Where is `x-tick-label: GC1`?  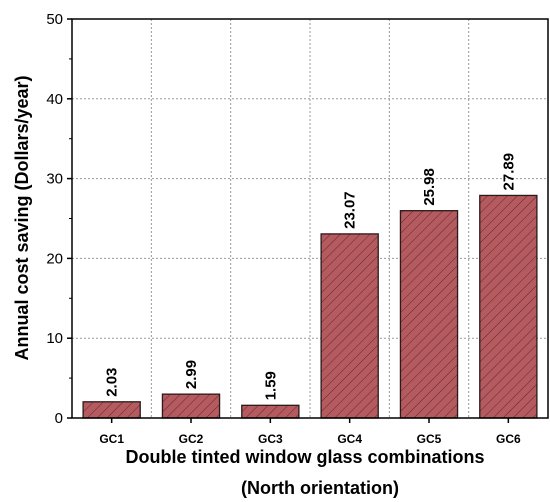 x-tick-label: GC1 is located at coordinates (111, 439).